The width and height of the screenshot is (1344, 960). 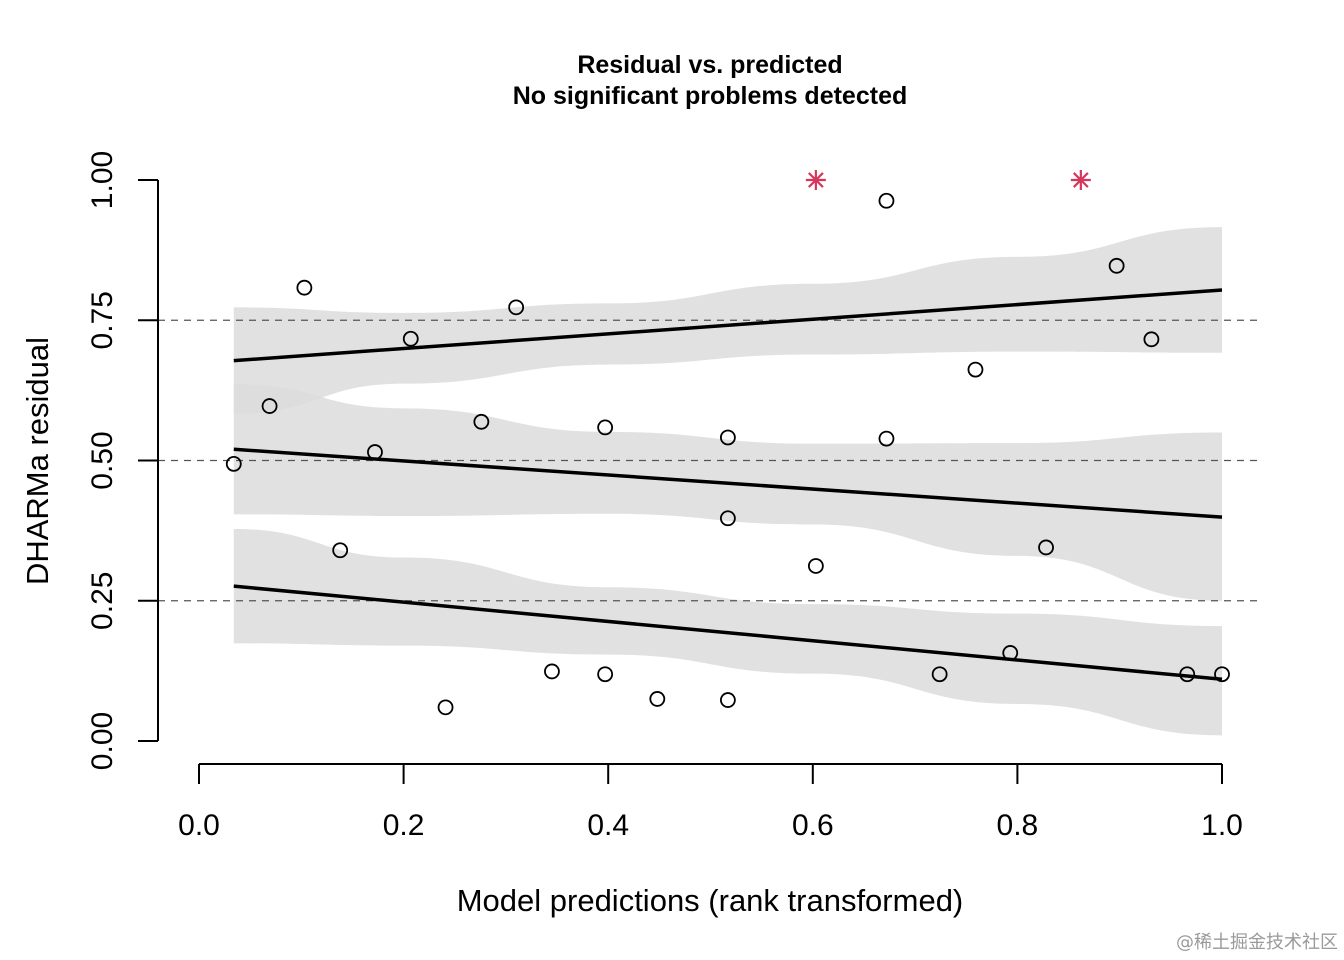 I want to click on y-axis-title: DHARMa residual, so click(x=37, y=461).